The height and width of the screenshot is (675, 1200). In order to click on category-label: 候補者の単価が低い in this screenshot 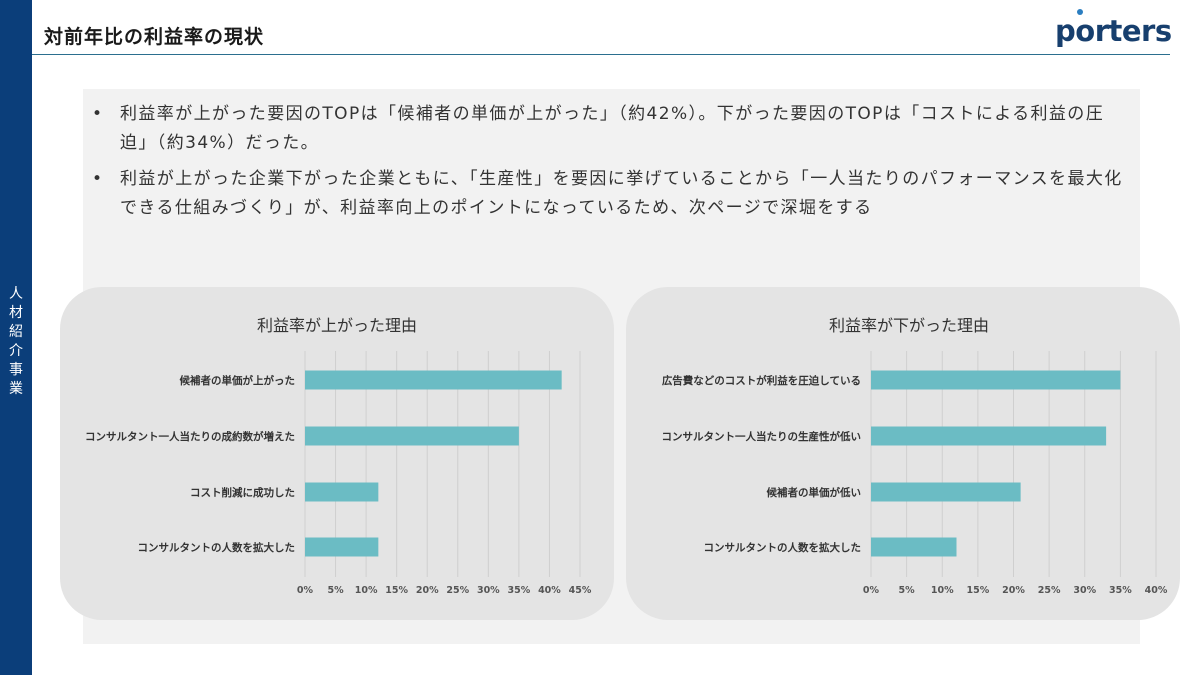, I will do `click(814, 492)`.